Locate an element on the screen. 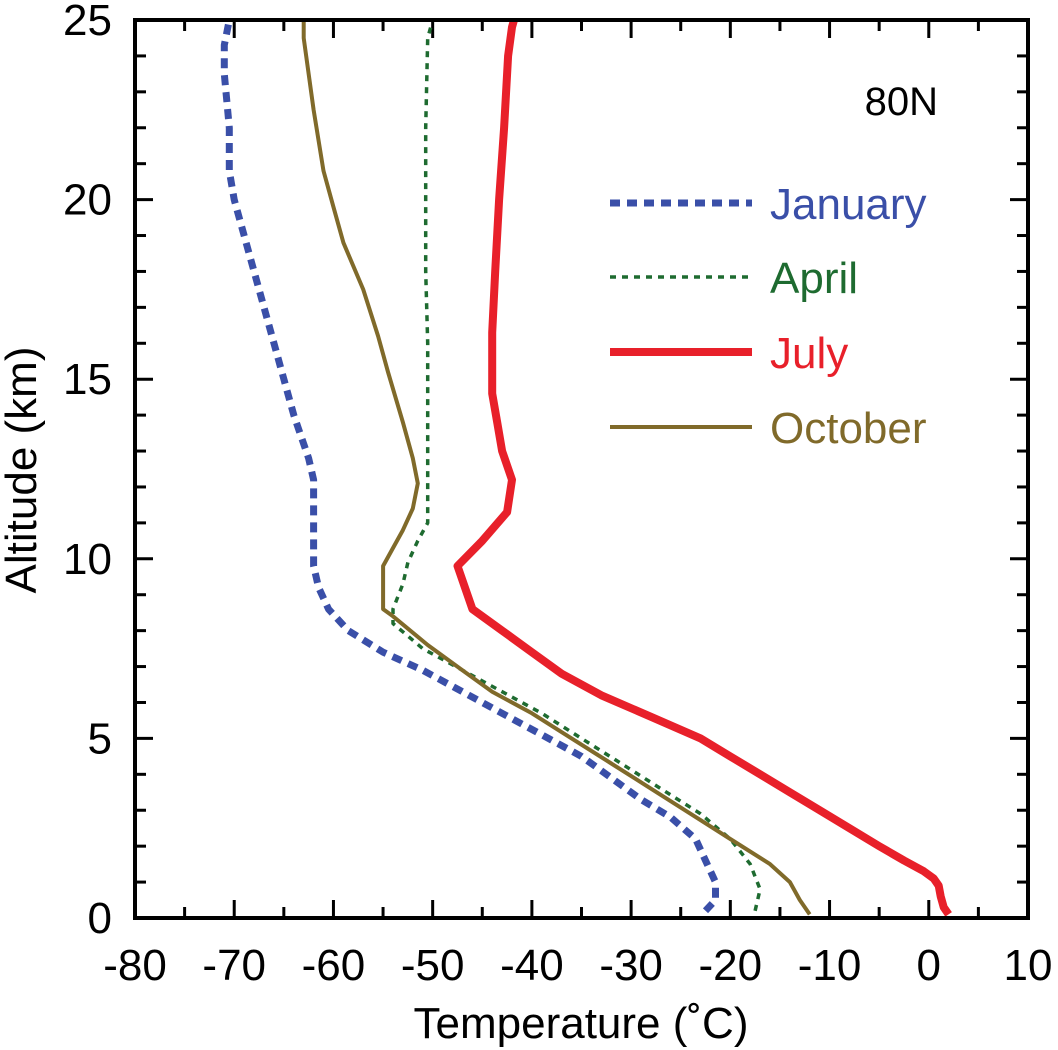 Image resolution: width=1058 pixels, height=1050 pixels. x-tick-label: 10 is located at coordinates (1028, 965).